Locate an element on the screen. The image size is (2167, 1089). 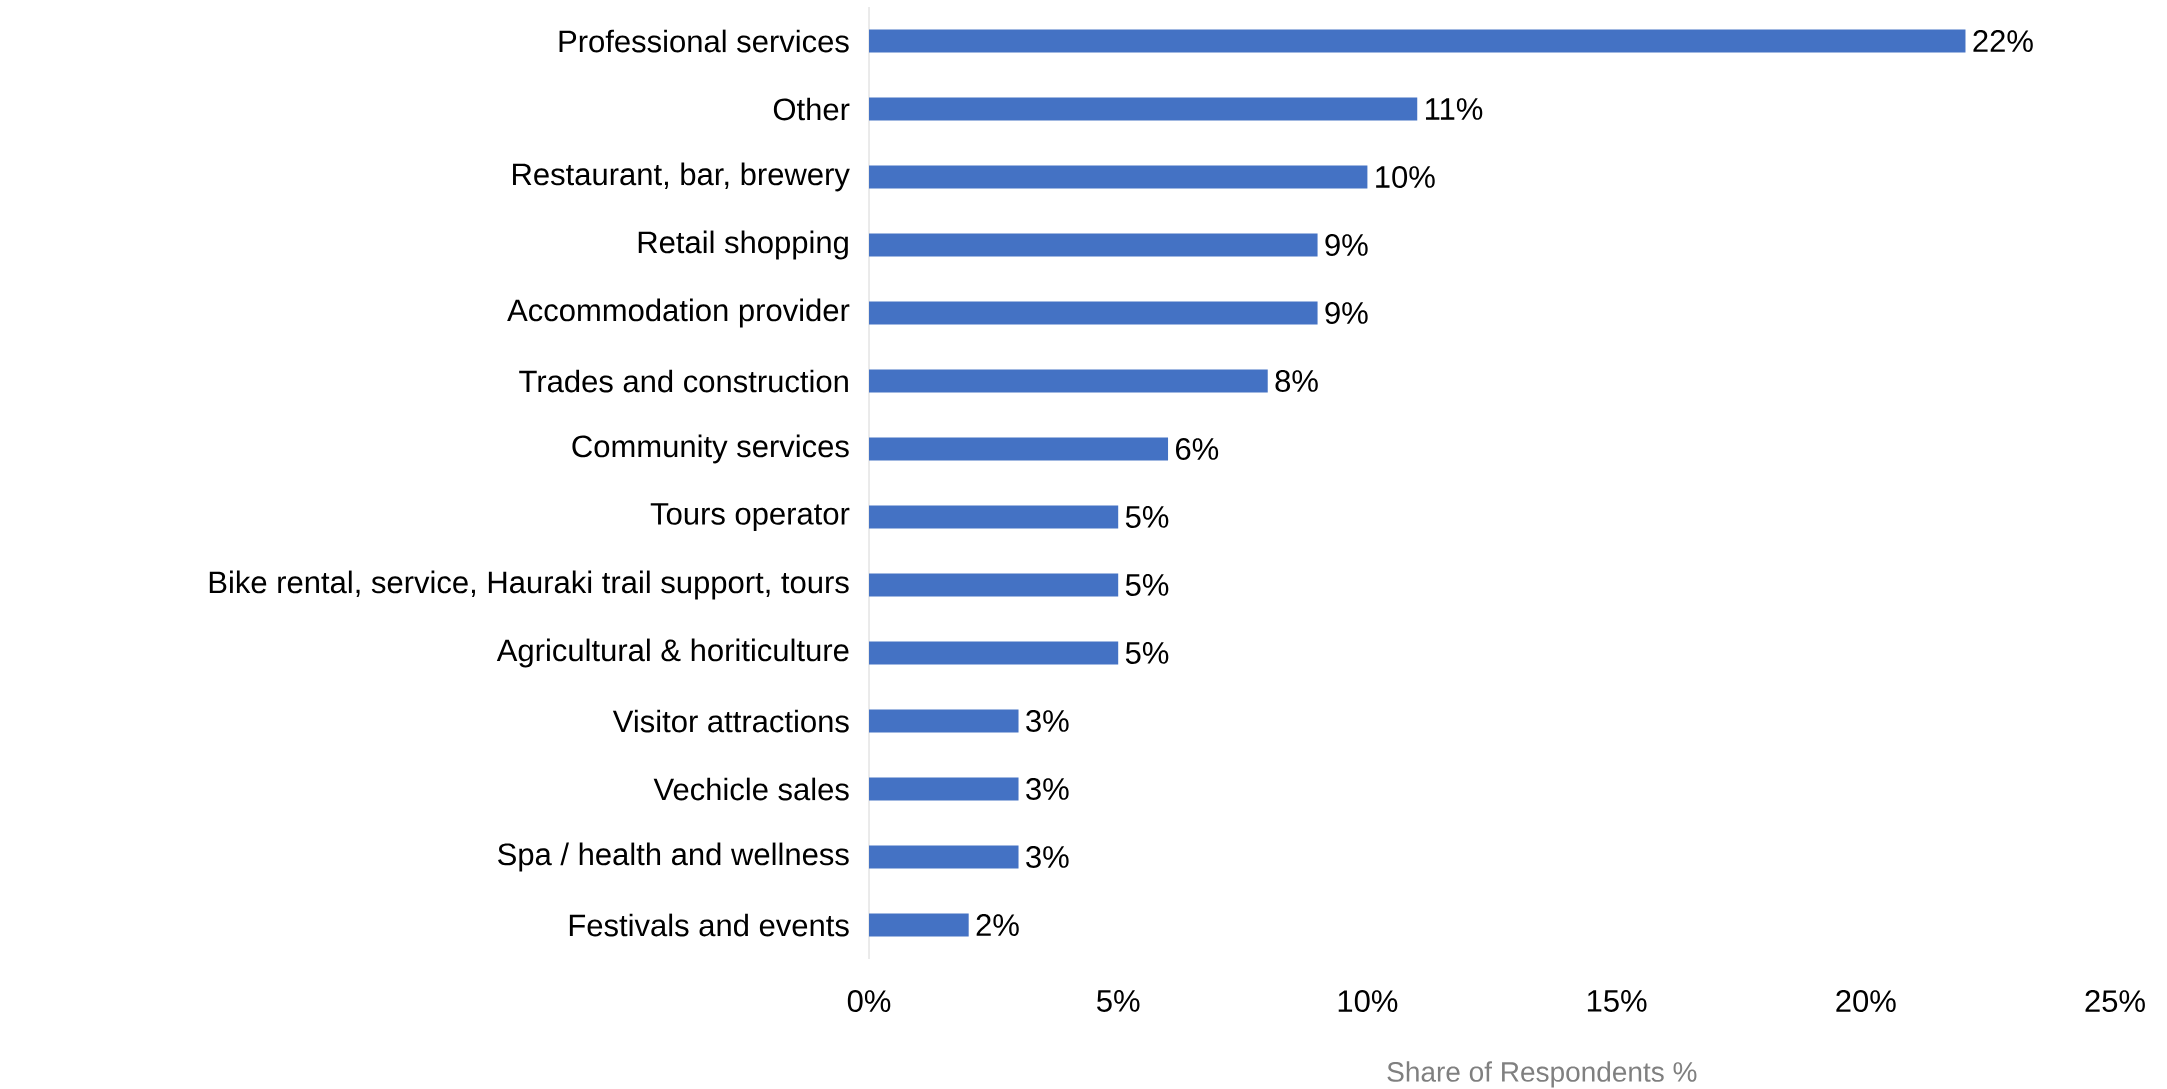
y-tick-label: Accommodation provider is located at coordinates (678, 313).